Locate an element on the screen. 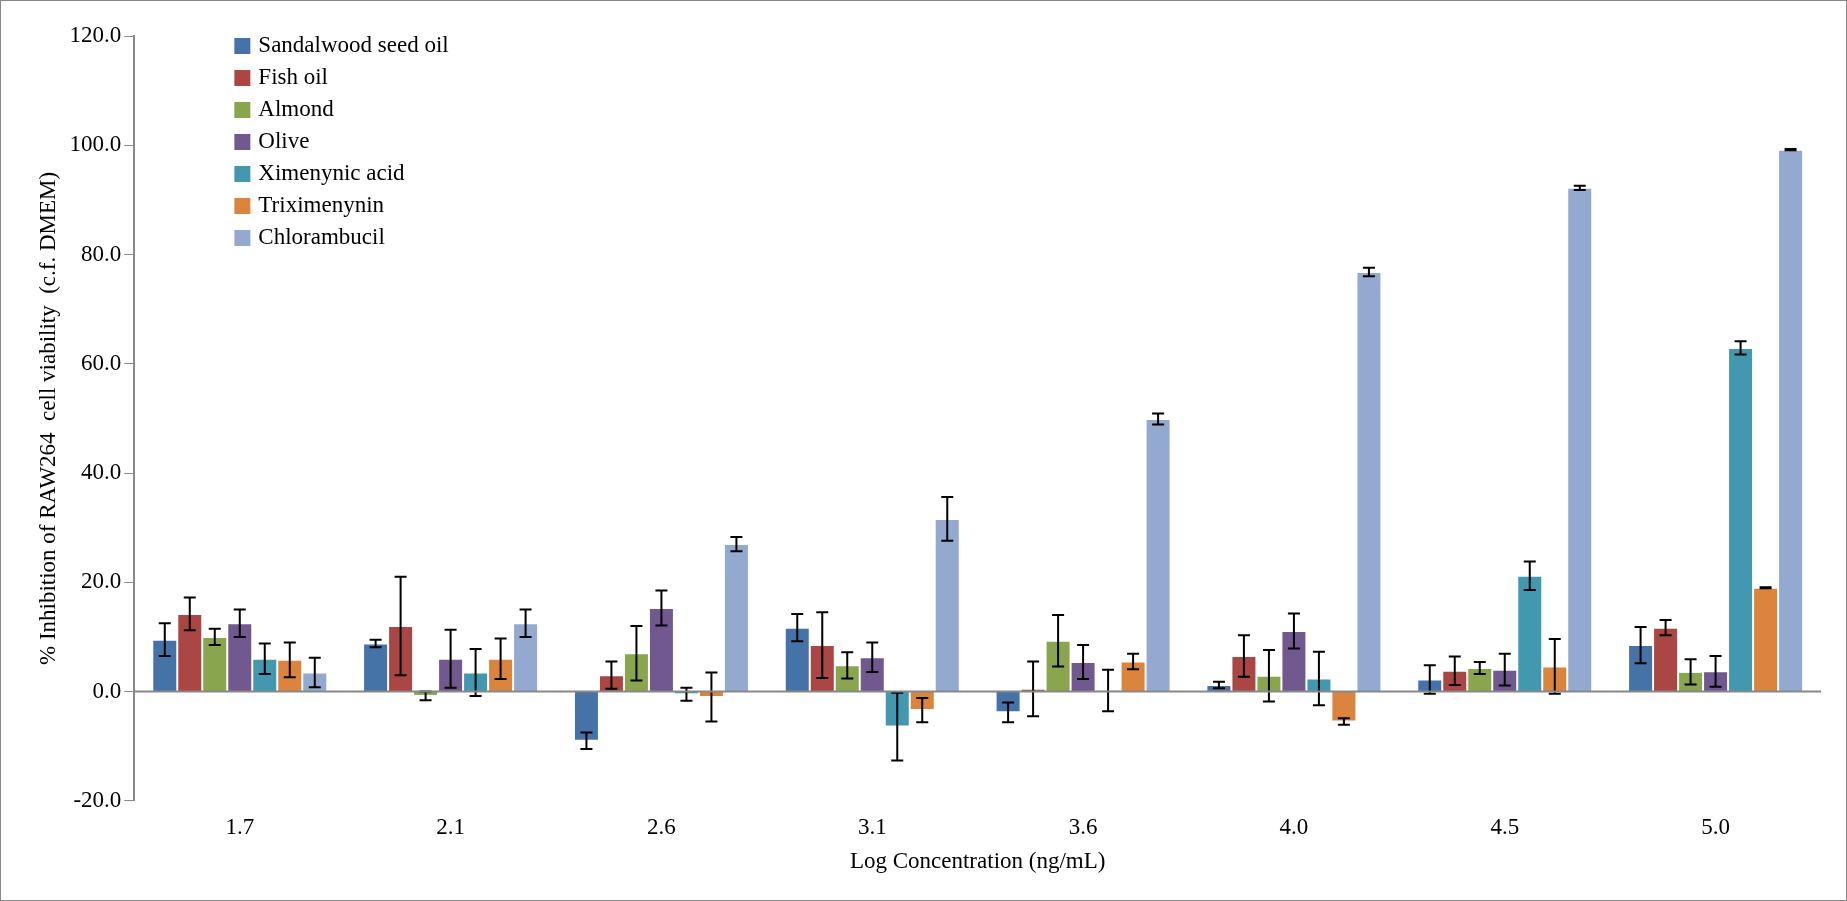 This screenshot has height=901, width=1847. x-tick-label: 1.7 is located at coordinates (240, 826).